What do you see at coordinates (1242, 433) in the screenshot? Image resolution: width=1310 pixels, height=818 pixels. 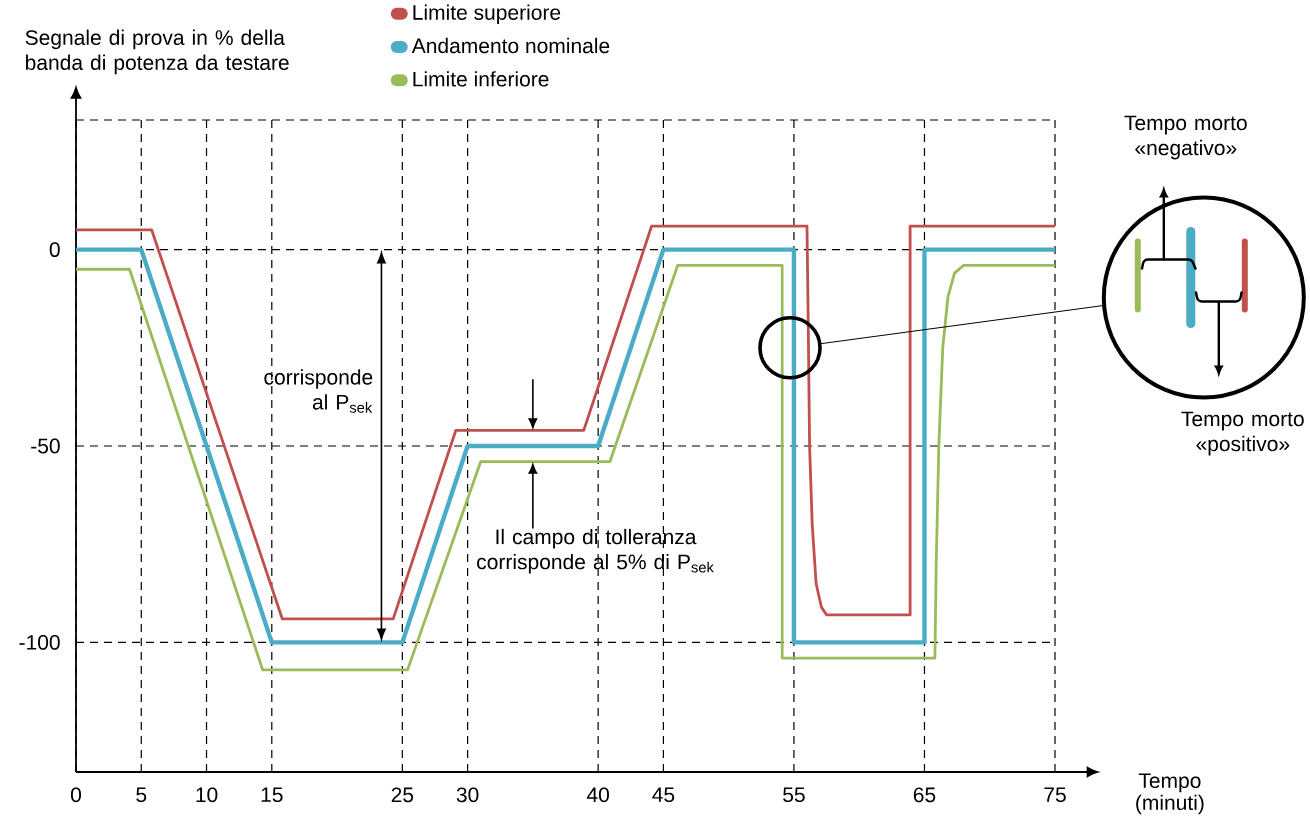 I see `text: Tempo morto «positivo»` at bounding box center [1242, 433].